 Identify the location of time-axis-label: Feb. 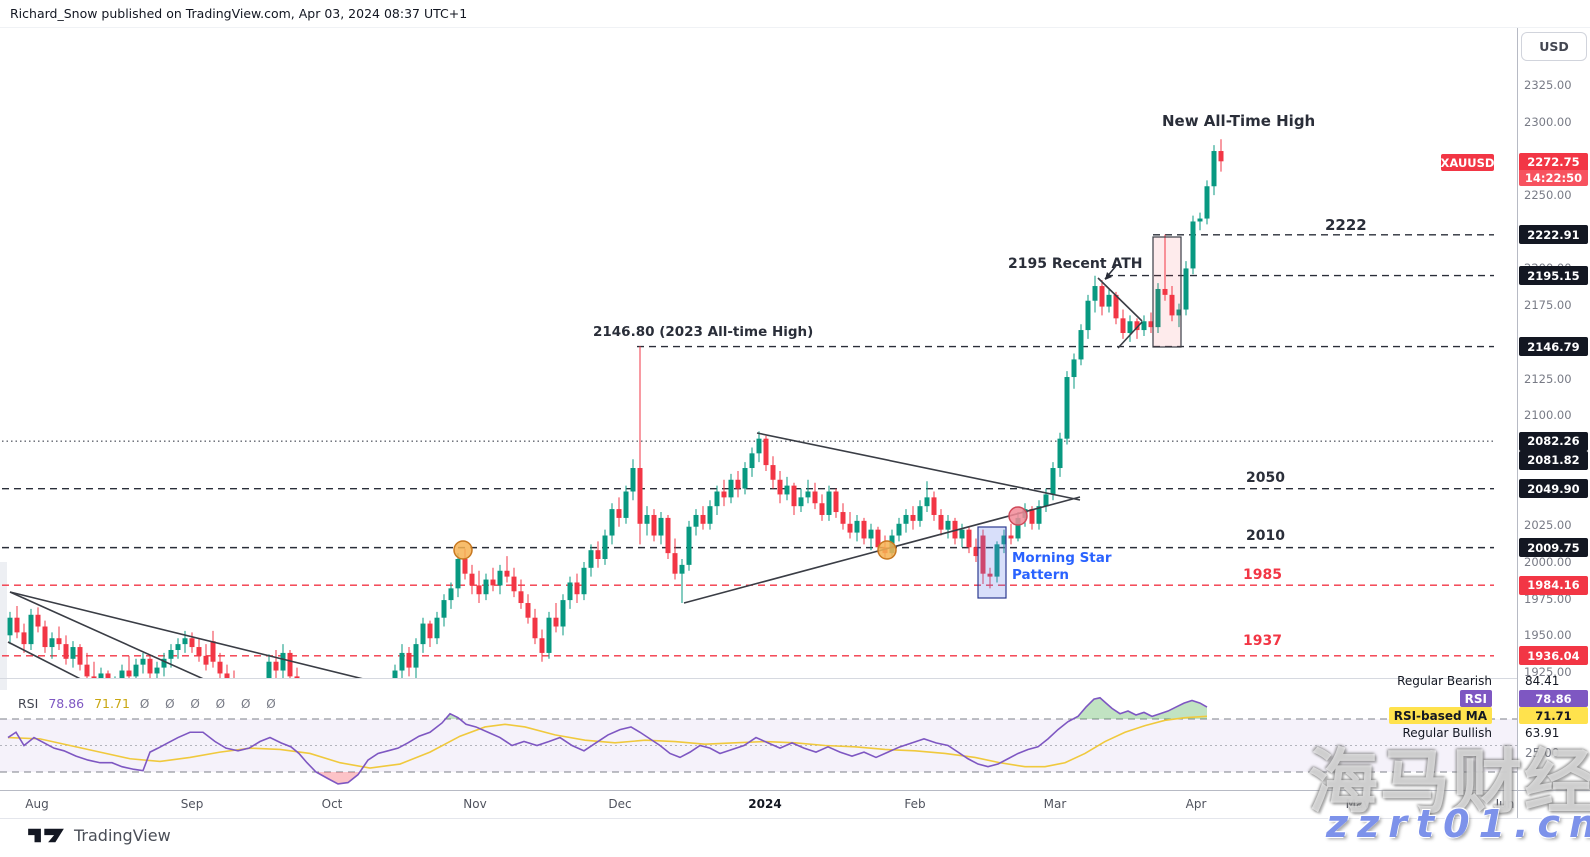
(915, 804).